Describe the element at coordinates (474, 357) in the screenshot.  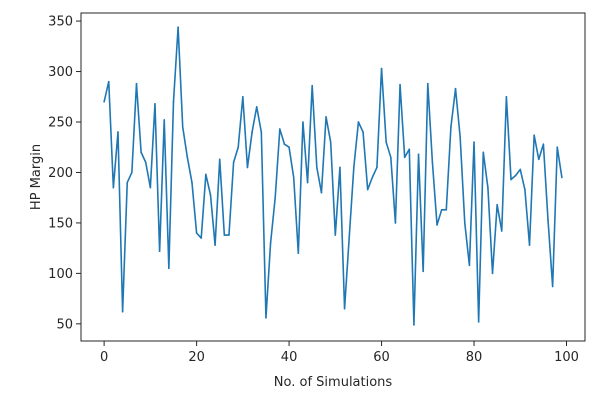
I see `x-tick-label: 80` at that location.